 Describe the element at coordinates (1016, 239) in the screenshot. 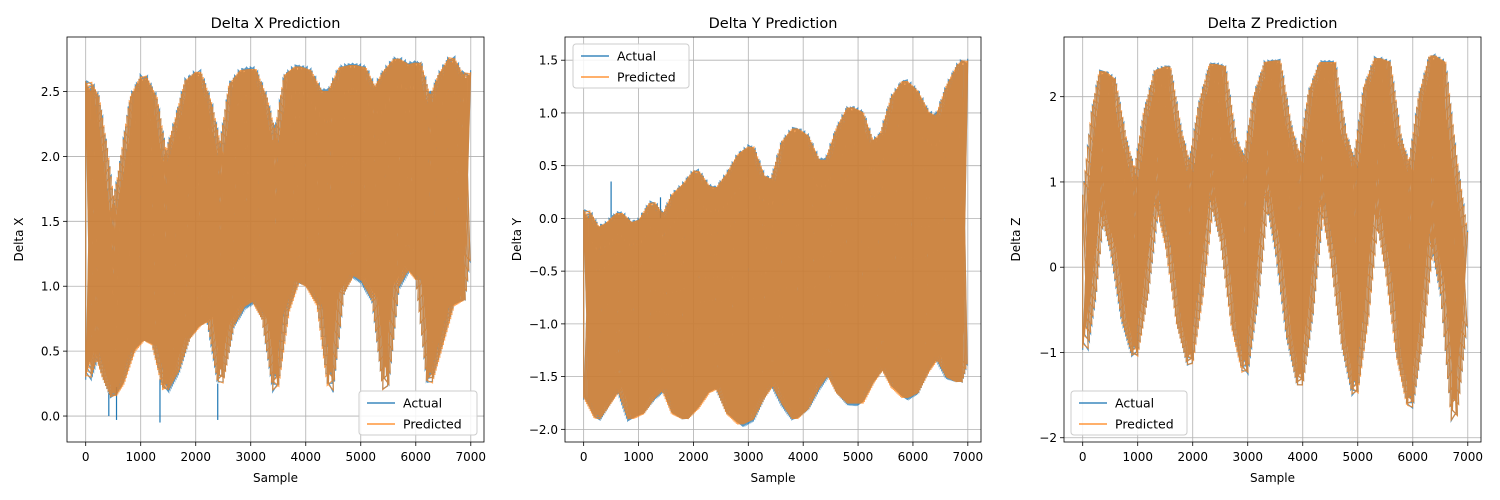

I see `y-axis-label: Delta Z` at that location.